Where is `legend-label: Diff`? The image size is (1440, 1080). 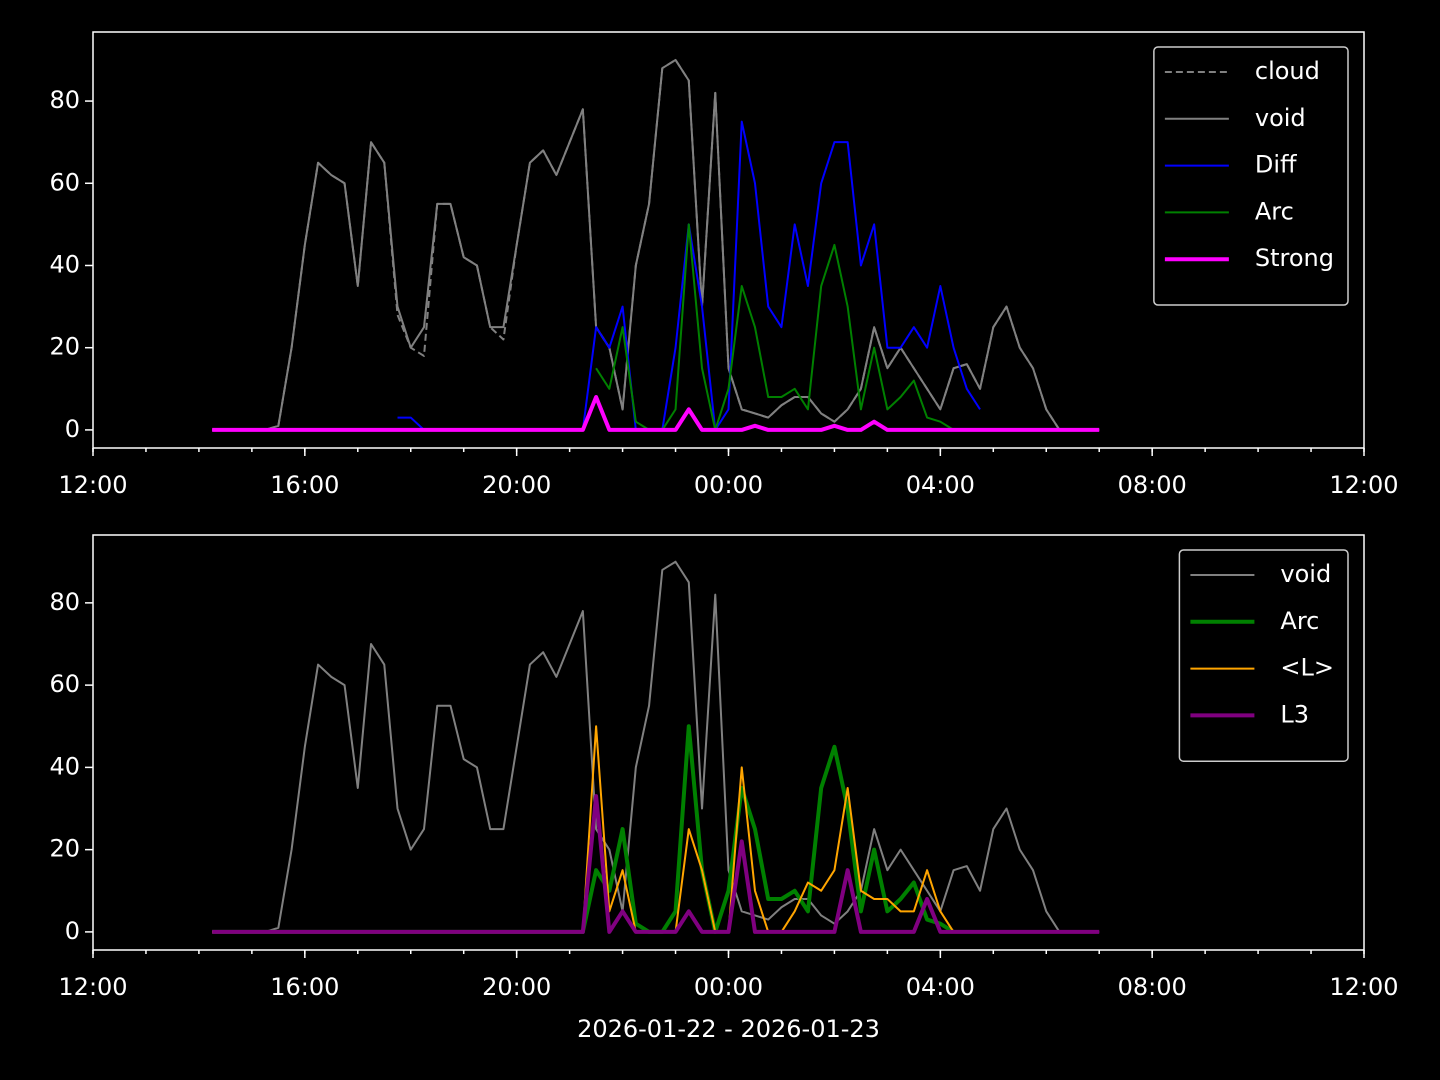
legend-label: Diff is located at coordinates (1276, 165).